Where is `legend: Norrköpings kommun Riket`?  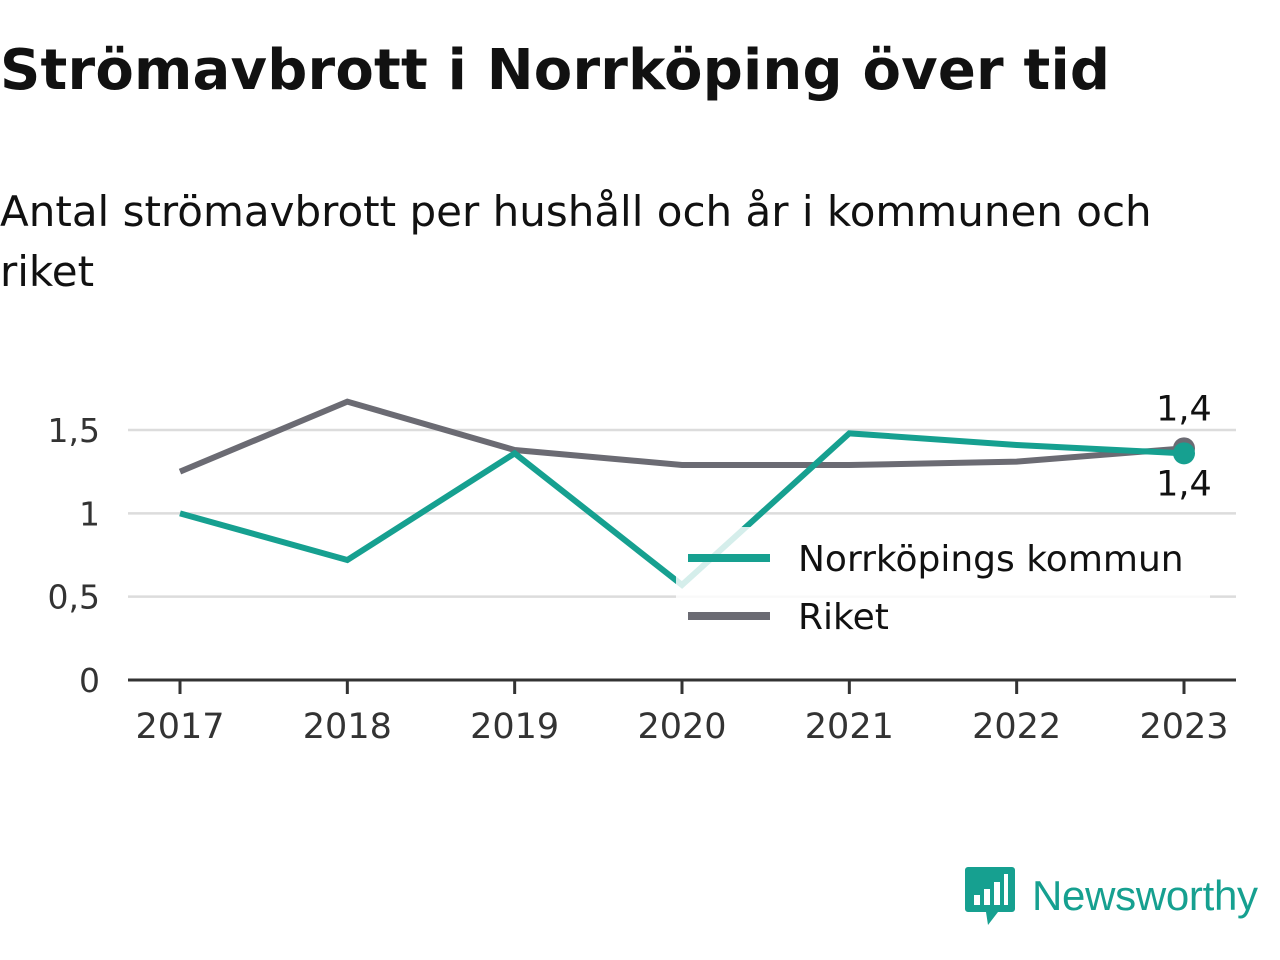
legend: Norrköpings kommun Riket is located at coordinates (943, 586).